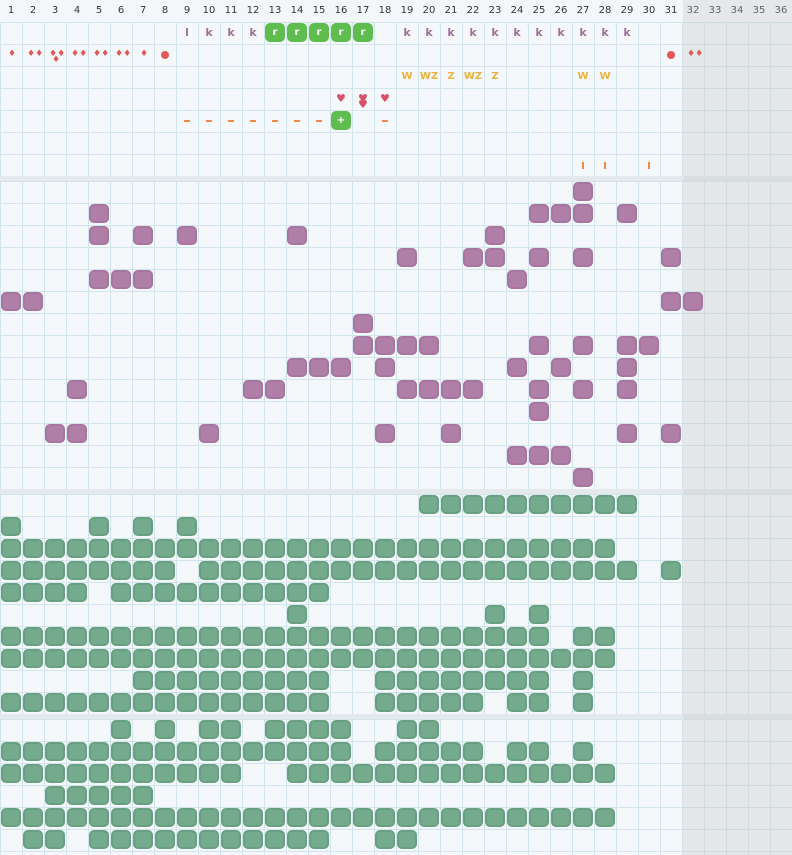 This screenshot has width=792, height=855. Describe the element at coordinates (429, 10) in the screenshot. I see `day-header-20: 20` at that location.